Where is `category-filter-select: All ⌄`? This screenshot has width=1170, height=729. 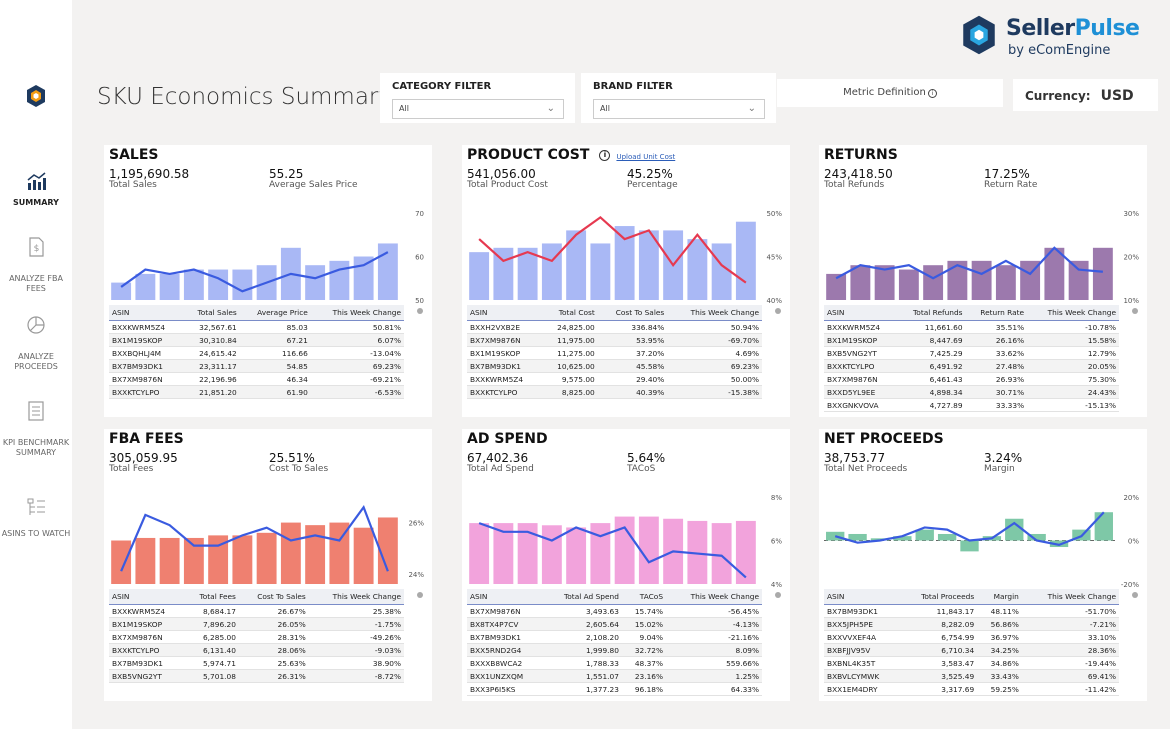
category-filter-select: All ⌄ is located at coordinates (478, 109).